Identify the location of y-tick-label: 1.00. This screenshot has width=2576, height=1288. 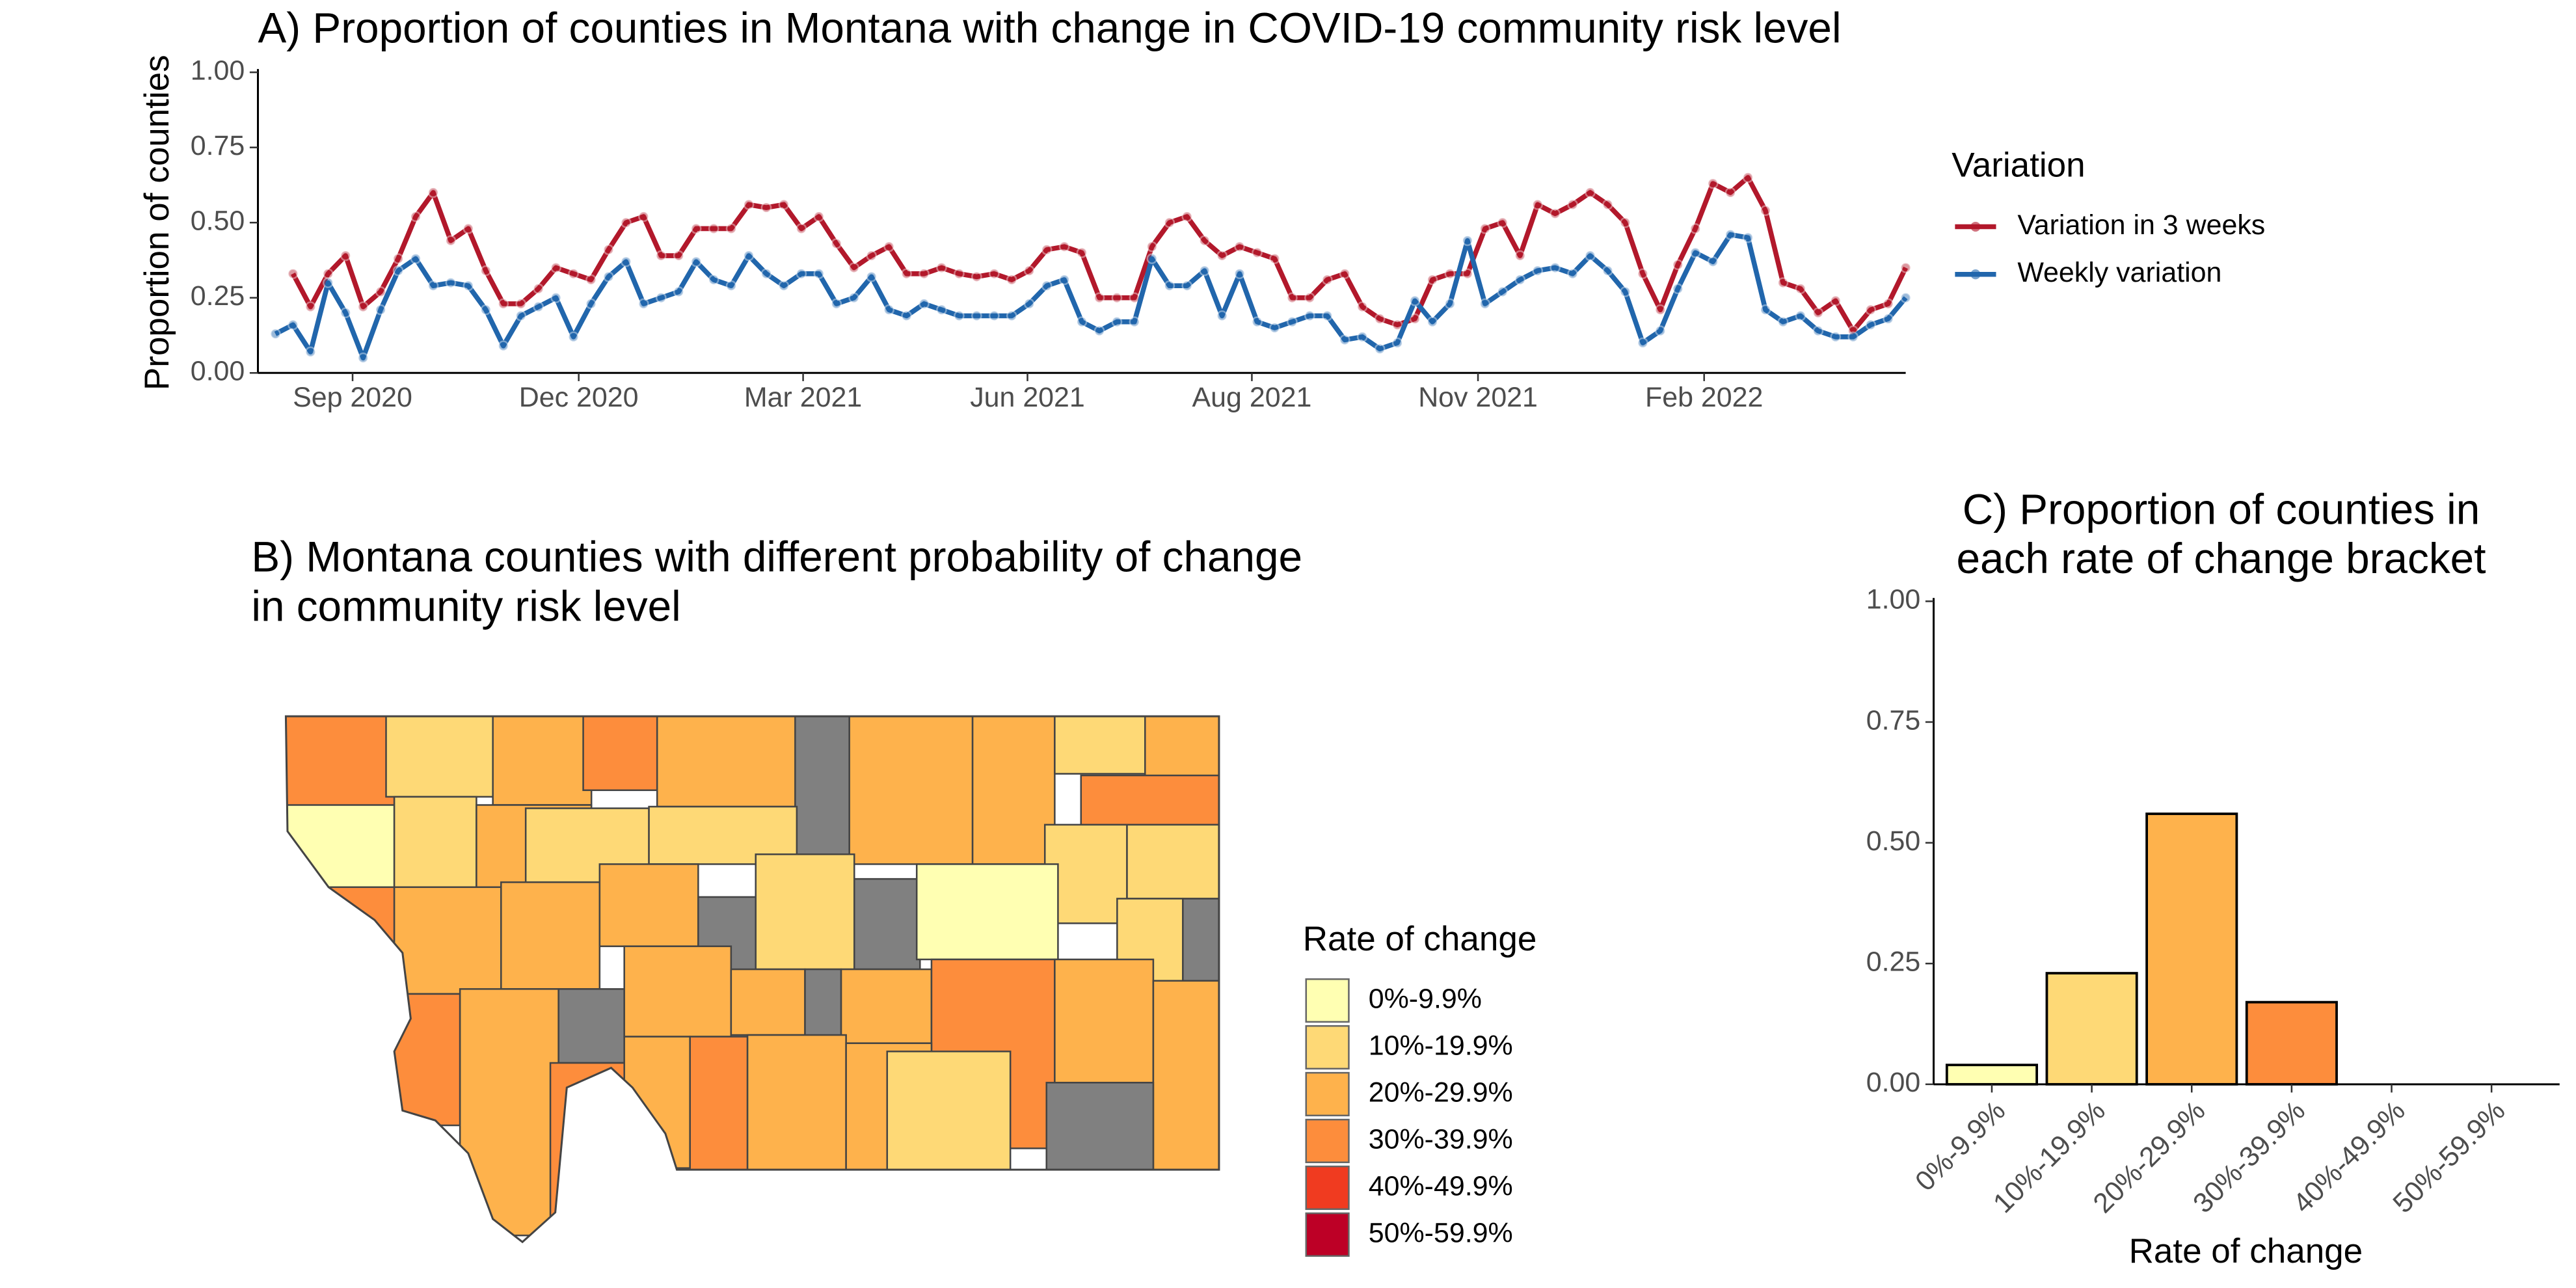
(1893, 599).